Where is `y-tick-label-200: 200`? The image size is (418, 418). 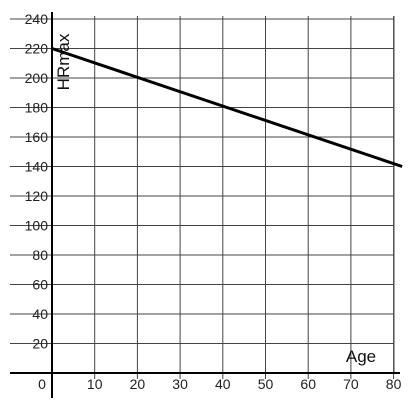 y-tick-label-200: 200 is located at coordinates (37, 78).